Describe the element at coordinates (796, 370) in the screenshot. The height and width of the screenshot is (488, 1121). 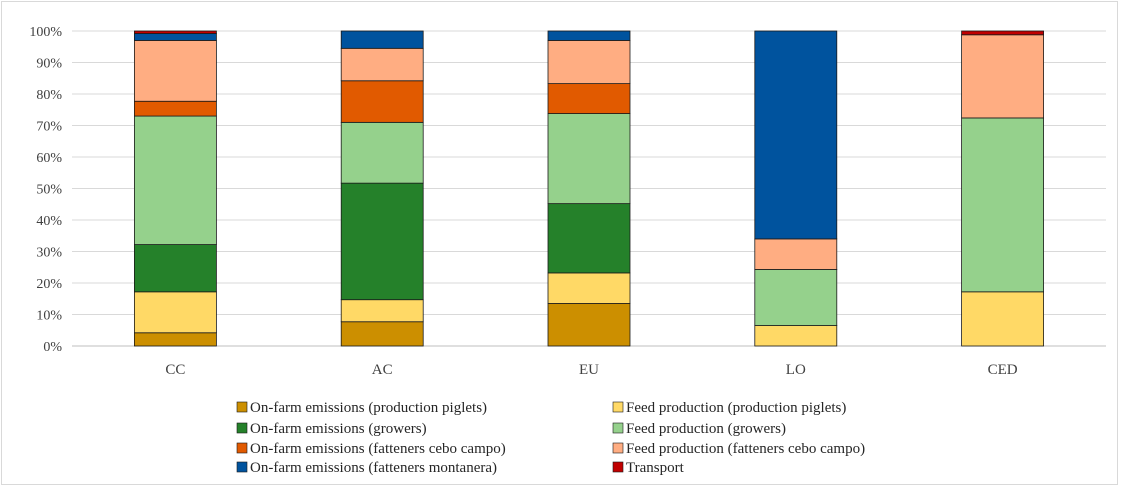
I see `x-tick-label-lo: LO` at that location.